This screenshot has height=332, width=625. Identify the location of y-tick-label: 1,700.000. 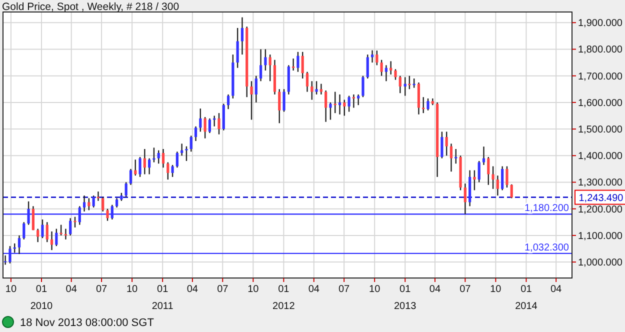
(600, 76).